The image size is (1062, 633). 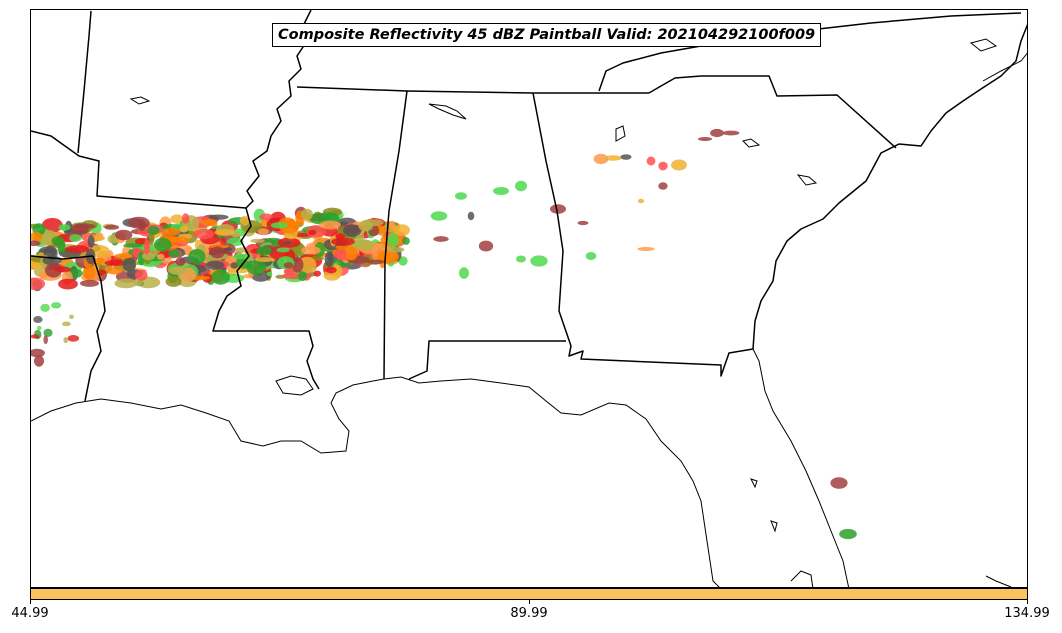 What do you see at coordinates (140, 100) in the screenshot?
I see `lake-ms` at bounding box center [140, 100].